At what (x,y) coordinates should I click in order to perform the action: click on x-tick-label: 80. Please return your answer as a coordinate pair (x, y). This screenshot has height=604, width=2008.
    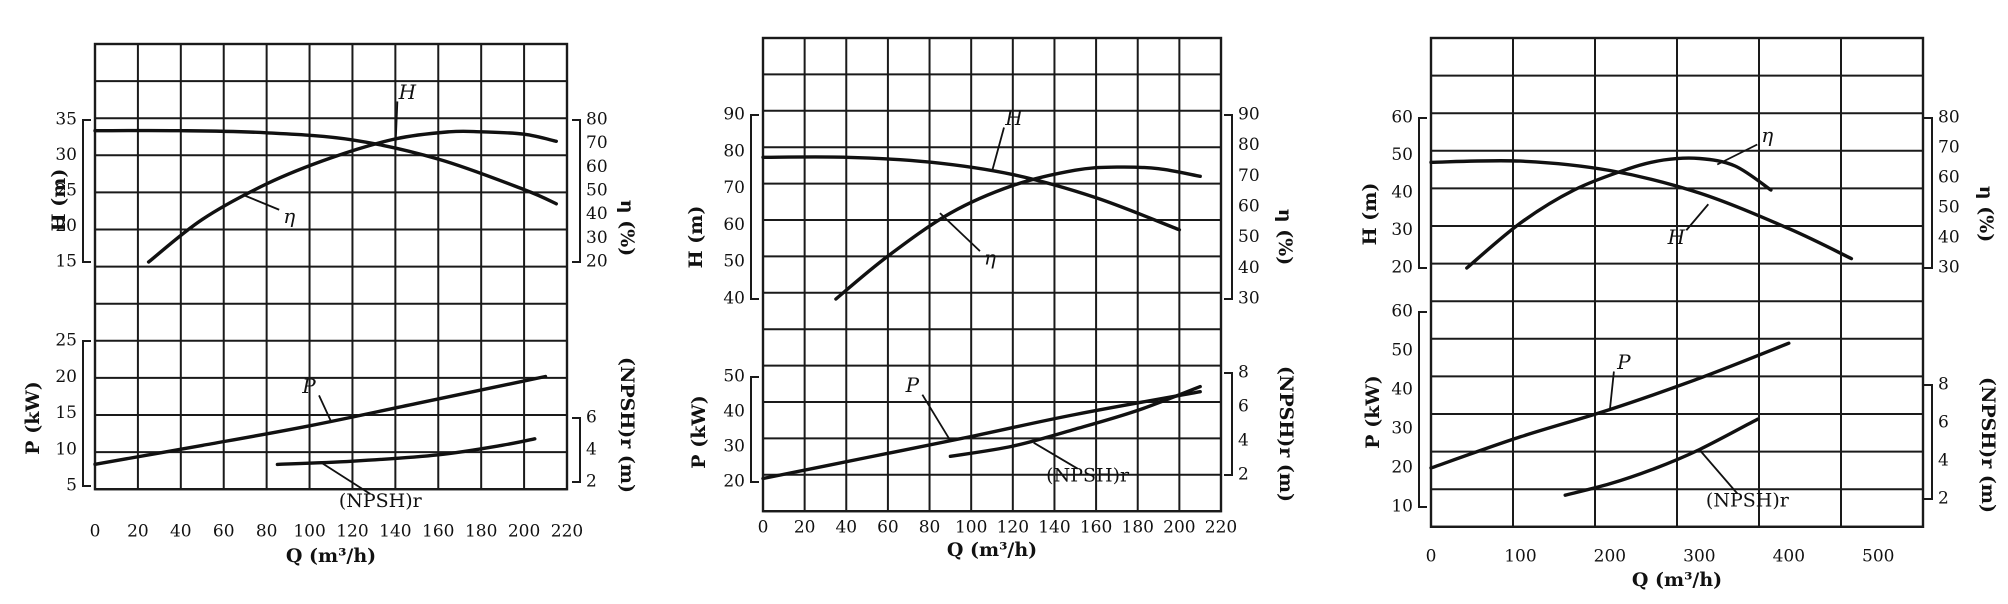
    Looking at the image, I should click on (930, 528).